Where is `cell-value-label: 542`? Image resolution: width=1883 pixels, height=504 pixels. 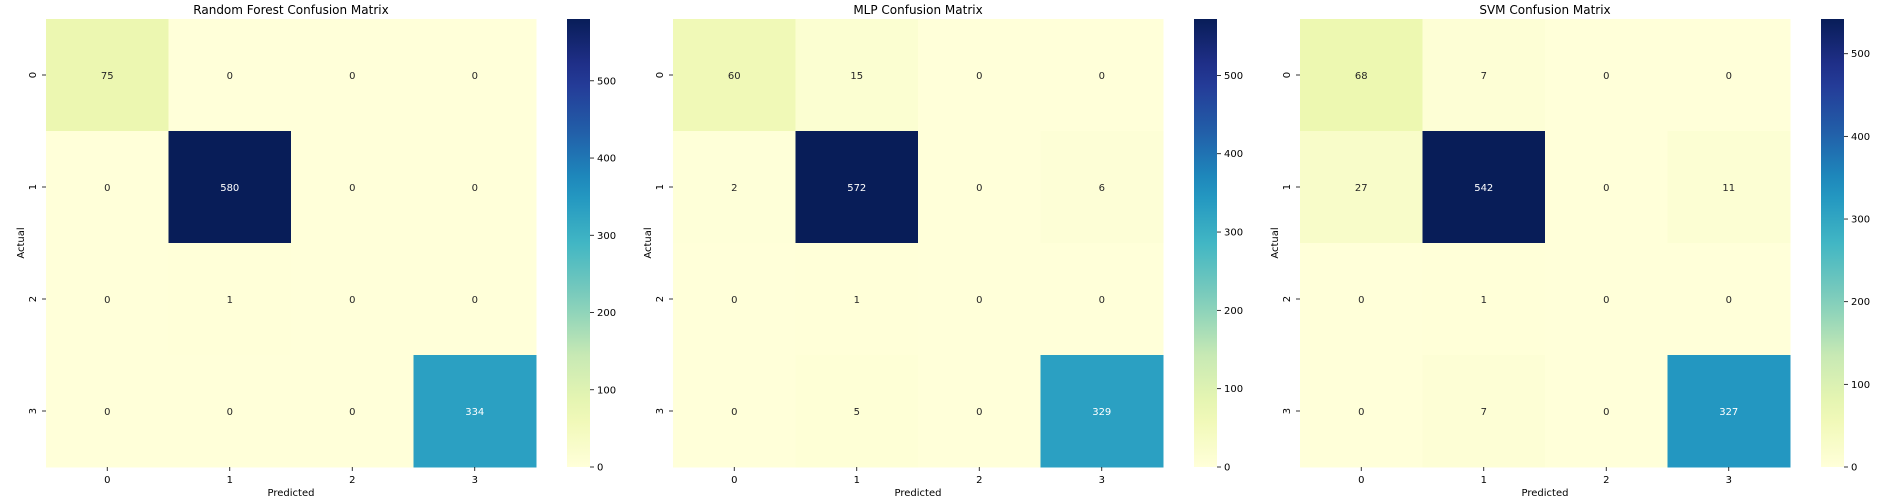
cell-value-label: 542 is located at coordinates (1483, 188).